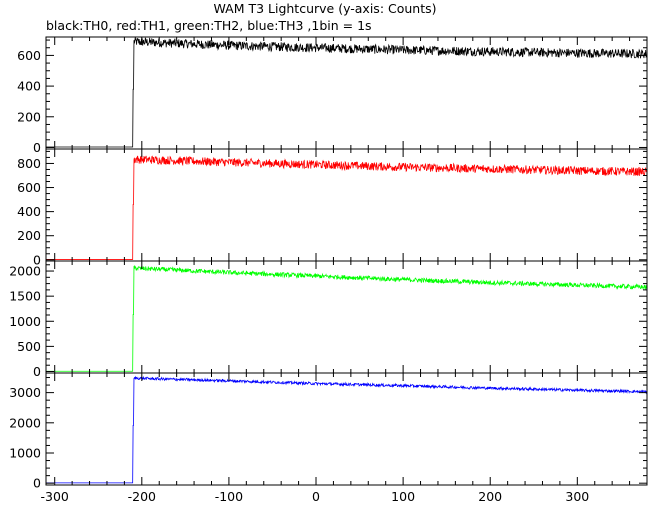 The height and width of the screenshot is (505, 651). I want to click on y-tick-label: 800, so click(29, 163).